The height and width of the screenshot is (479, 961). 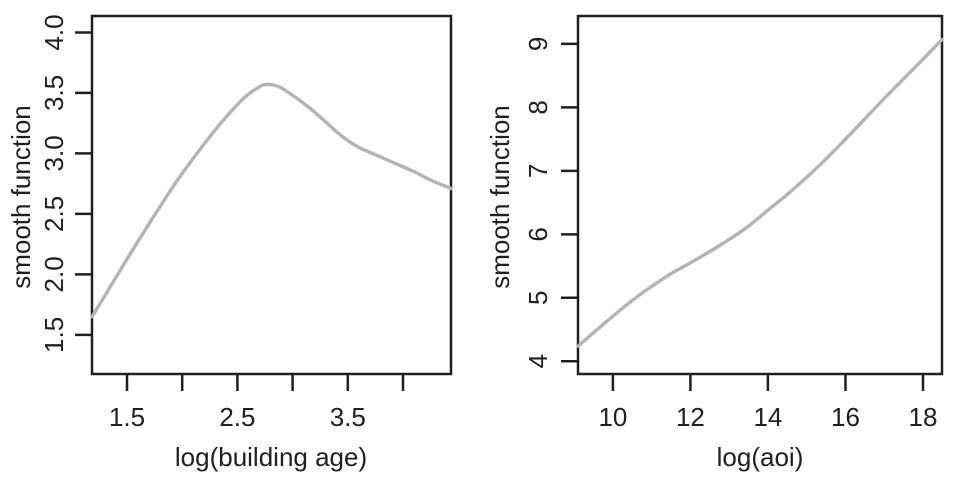 I want to click on right-y-axis-title: smooth function, so click(x=500, y=197).